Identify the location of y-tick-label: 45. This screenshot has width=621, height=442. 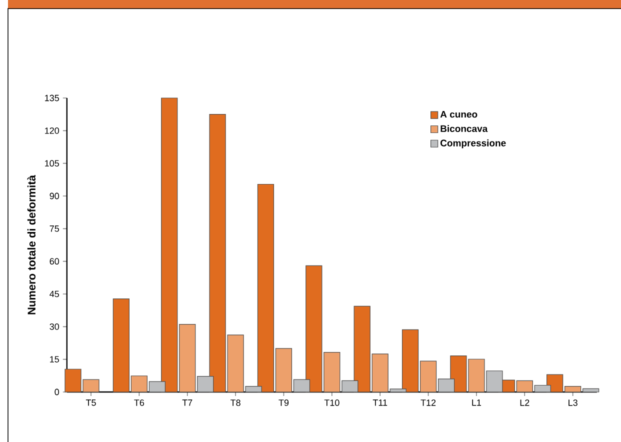
(54, 294).